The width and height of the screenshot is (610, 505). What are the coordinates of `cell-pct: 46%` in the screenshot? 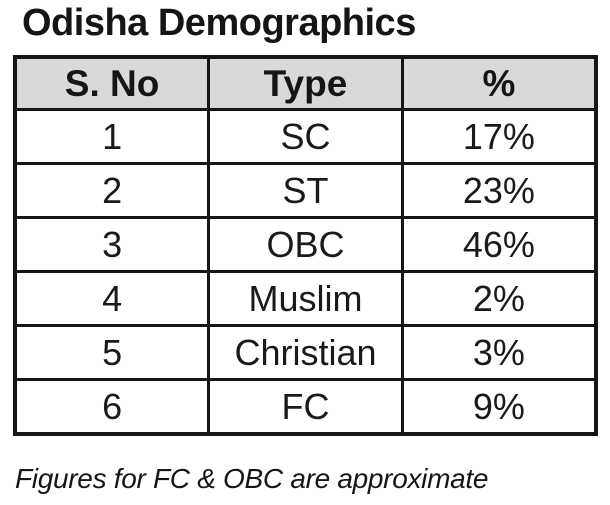 It's located at (499, 244).